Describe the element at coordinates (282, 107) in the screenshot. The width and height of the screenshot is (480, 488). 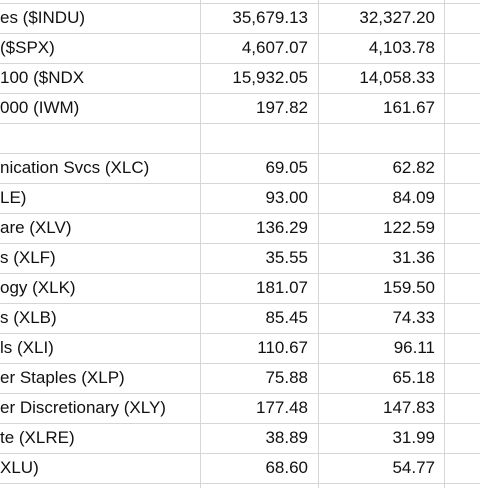
I see `cell-value: 197.82` at that location.